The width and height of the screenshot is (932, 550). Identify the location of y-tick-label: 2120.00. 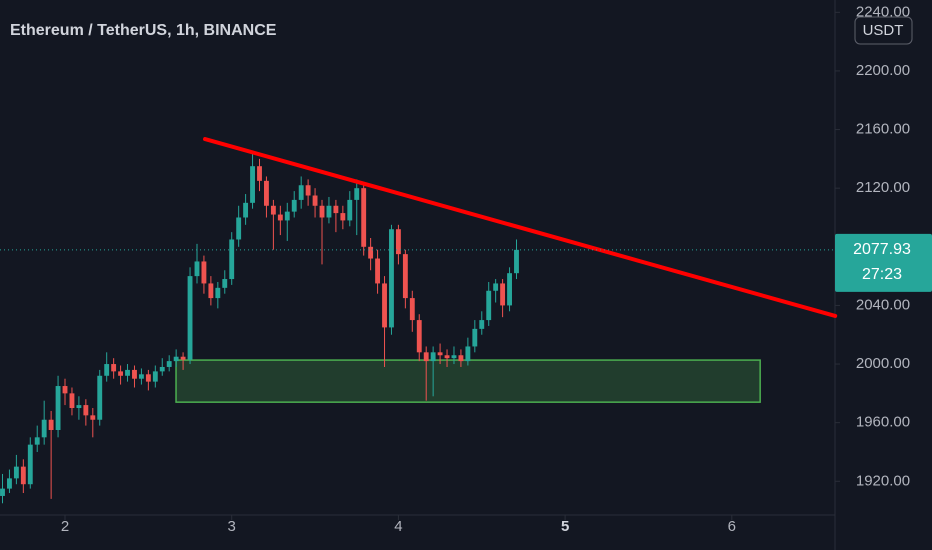
(883, 187).